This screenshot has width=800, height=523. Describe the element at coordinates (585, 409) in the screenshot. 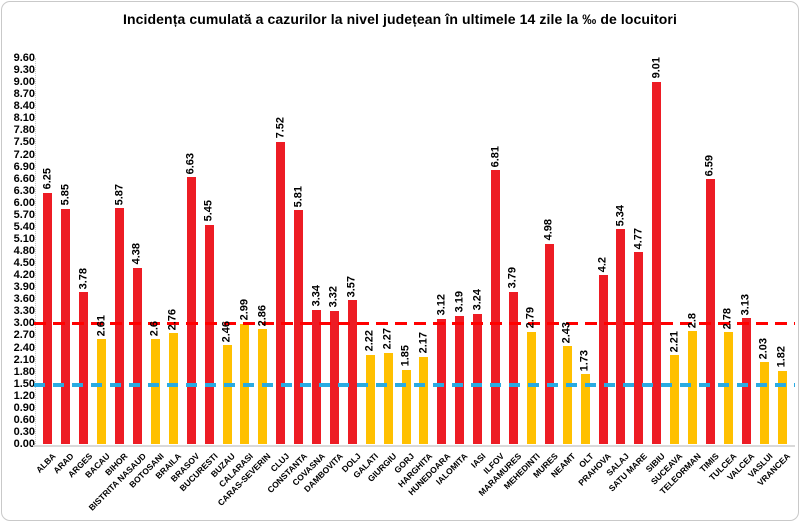

I see `bar-olt` at that location.